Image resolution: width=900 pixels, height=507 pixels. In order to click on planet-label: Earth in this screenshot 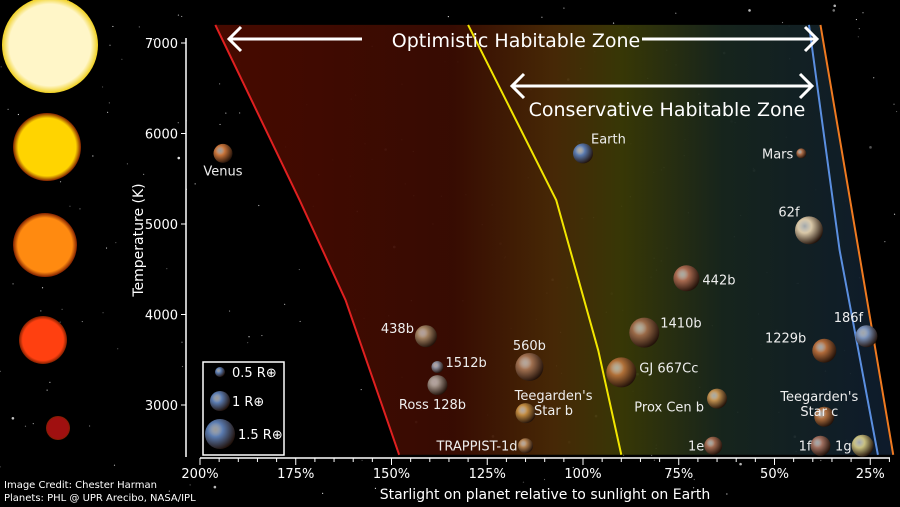, I will do `click(608, 139)`.